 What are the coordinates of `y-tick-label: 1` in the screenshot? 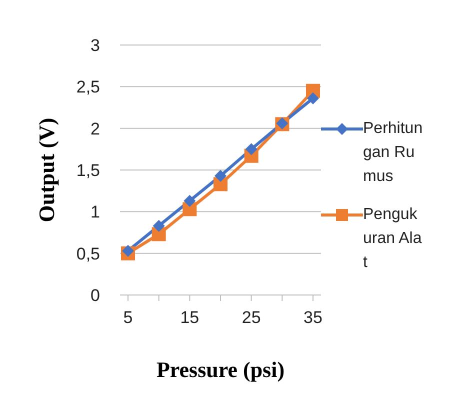 It's located at (95, 212).